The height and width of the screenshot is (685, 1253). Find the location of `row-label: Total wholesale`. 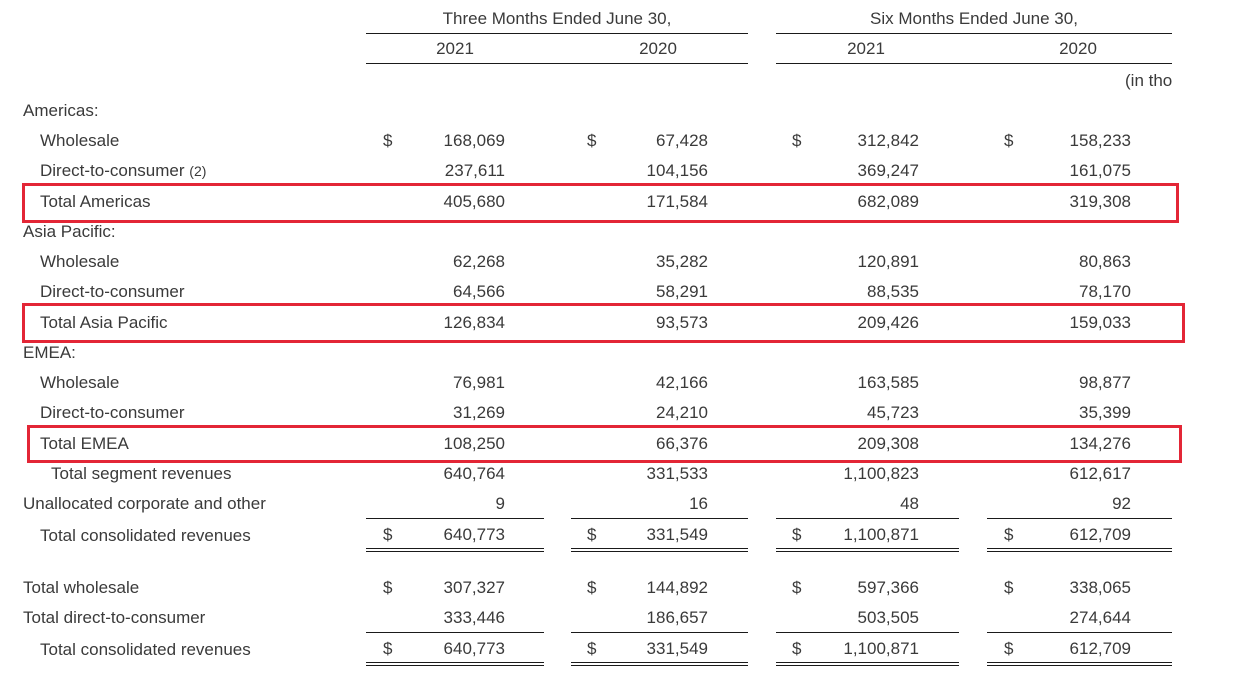

row-label: Total wholesale is located at coordinates (81, 587).